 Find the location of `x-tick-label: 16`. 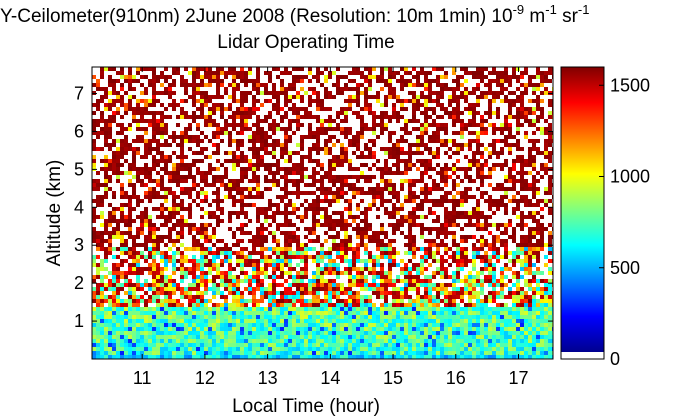

x-tick-label: 16 is located at coordinates (456, 378).